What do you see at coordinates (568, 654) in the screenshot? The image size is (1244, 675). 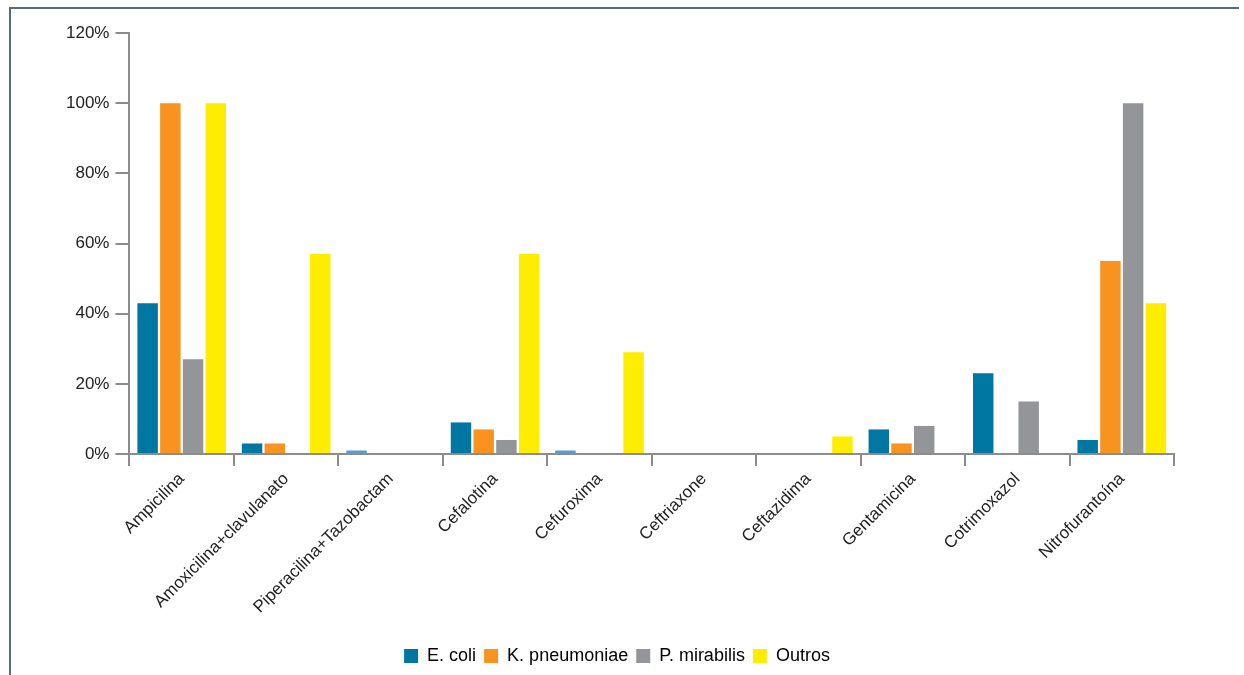 I see `legend-label: K. pneumoniae` at bounding box center [568, 654].